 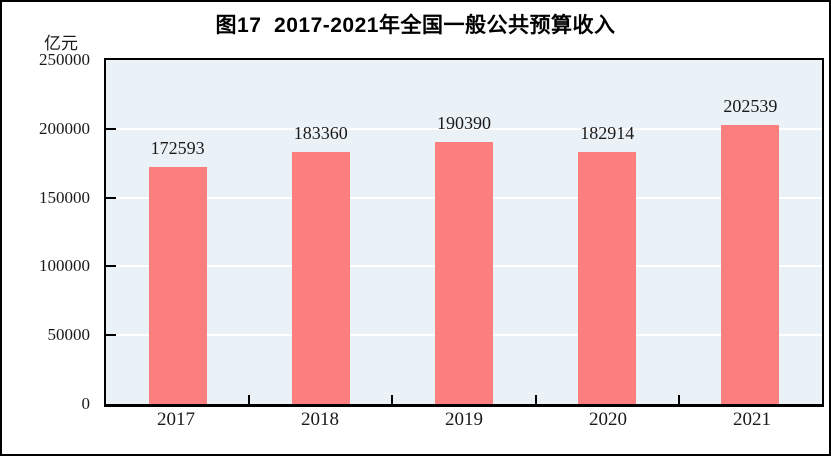 What do you see at coordinates (464, 273) in the screenshot?
I see `bar-2019` at bounding box center [464, 273].